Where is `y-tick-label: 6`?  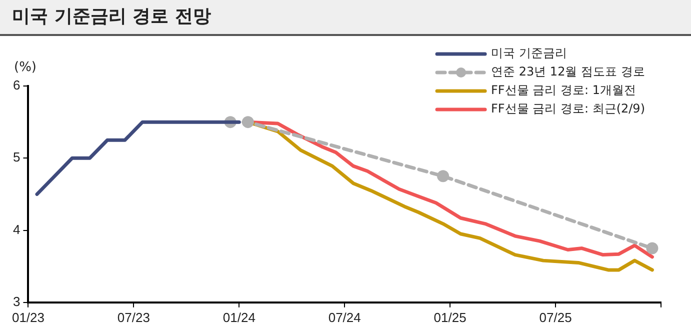
y-tick-label: 6 is located at coordinates (16, 85).